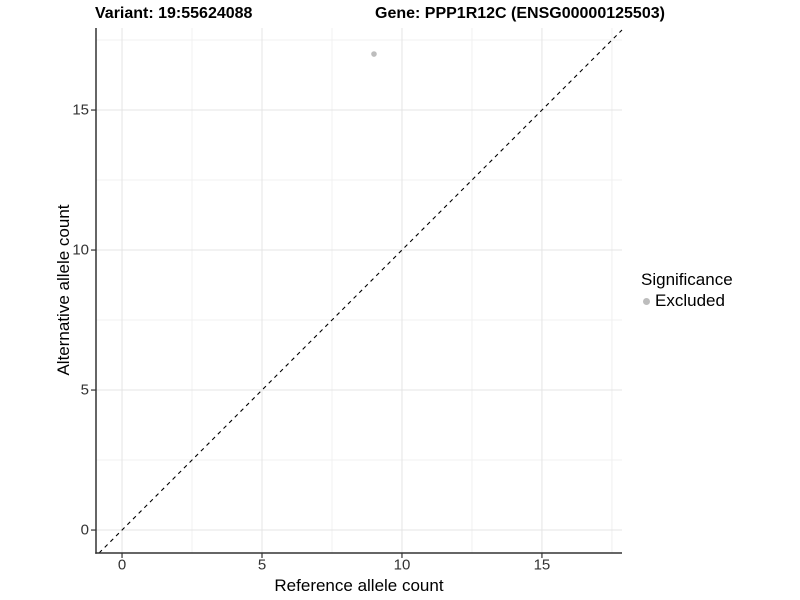 The image size is (800, 600). What do you see at coordinates (520, 13) in the screenshot?
I see `title-gene: Gene: PPP1R12C (ENSG00000125503)` at bounding box center [520, 13].